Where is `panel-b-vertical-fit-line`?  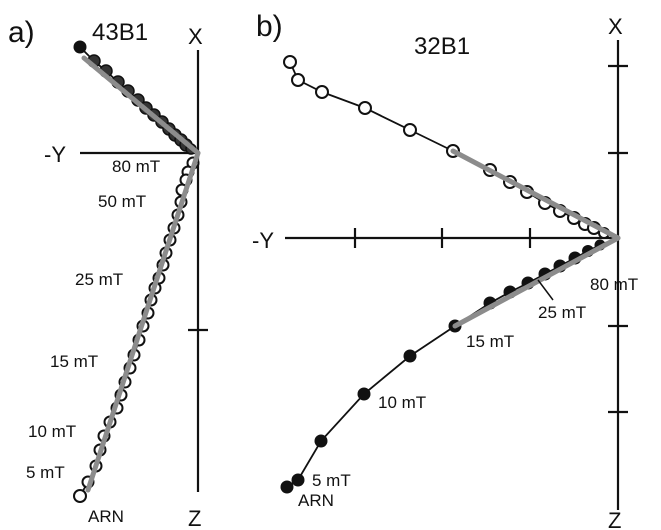 panel-b-vertical-fit-line is located at coordinates (536, 282).